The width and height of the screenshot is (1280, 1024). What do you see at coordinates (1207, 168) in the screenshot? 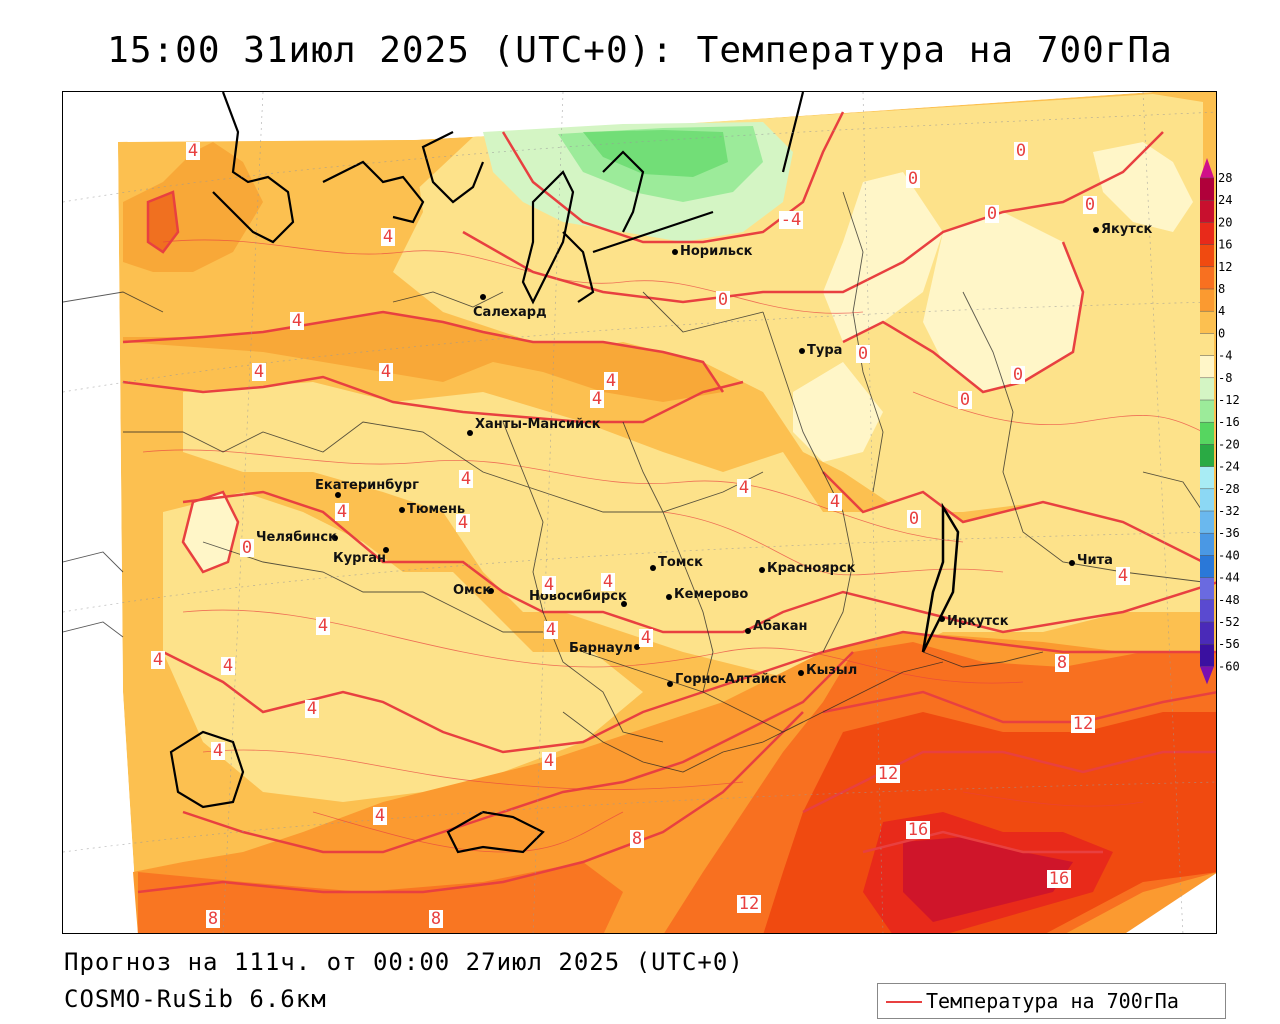
I see `colorbar-top-arrow` at bounding box center [1207, 168].